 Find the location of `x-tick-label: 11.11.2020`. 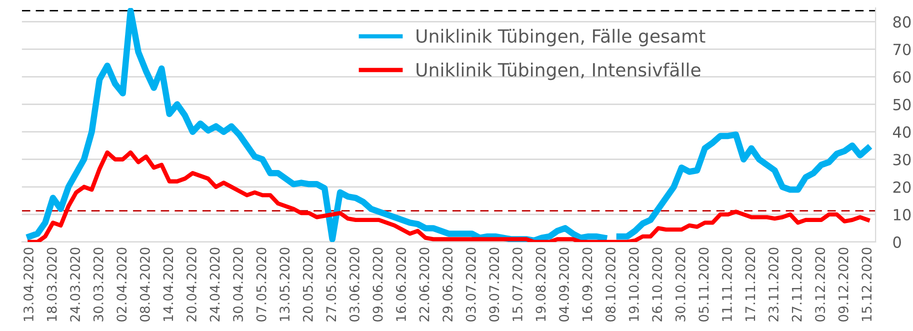

x-tick-label: 11.11.2020 is located at coordinates (727, 284).